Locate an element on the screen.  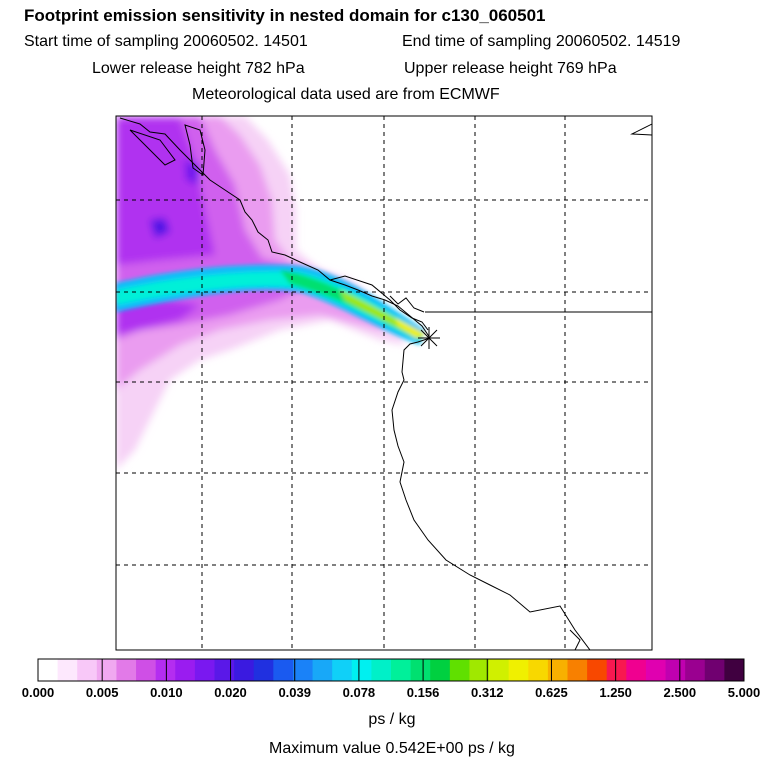
colorbar-tick-label: 0.156 is located at coordinates (423, 692).